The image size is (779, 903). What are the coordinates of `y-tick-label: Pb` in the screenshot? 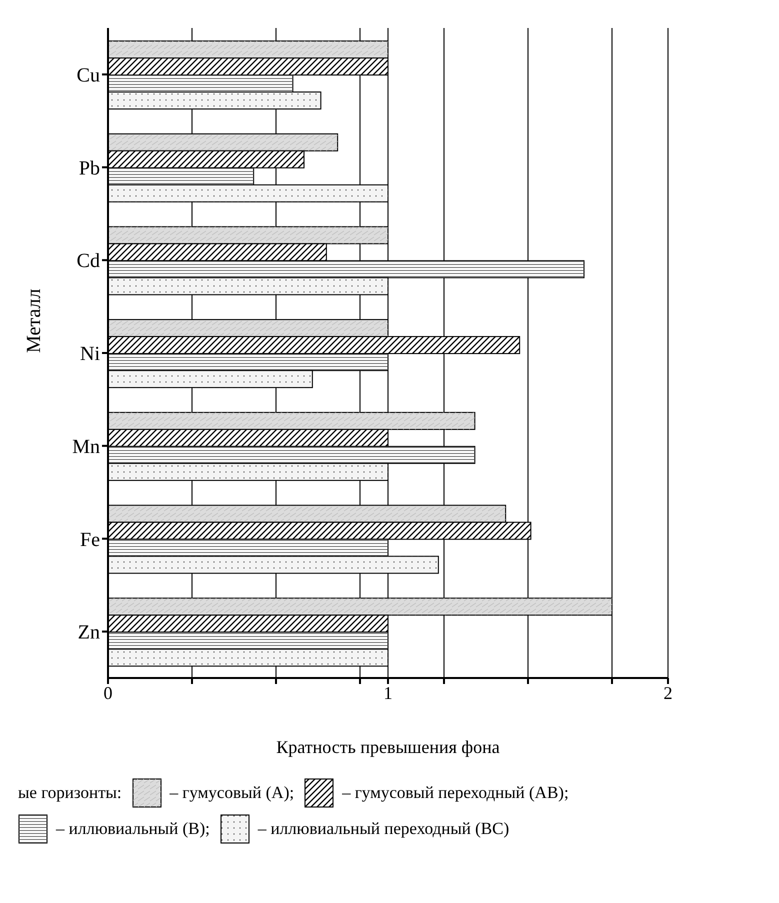 It's located at (89, 168).